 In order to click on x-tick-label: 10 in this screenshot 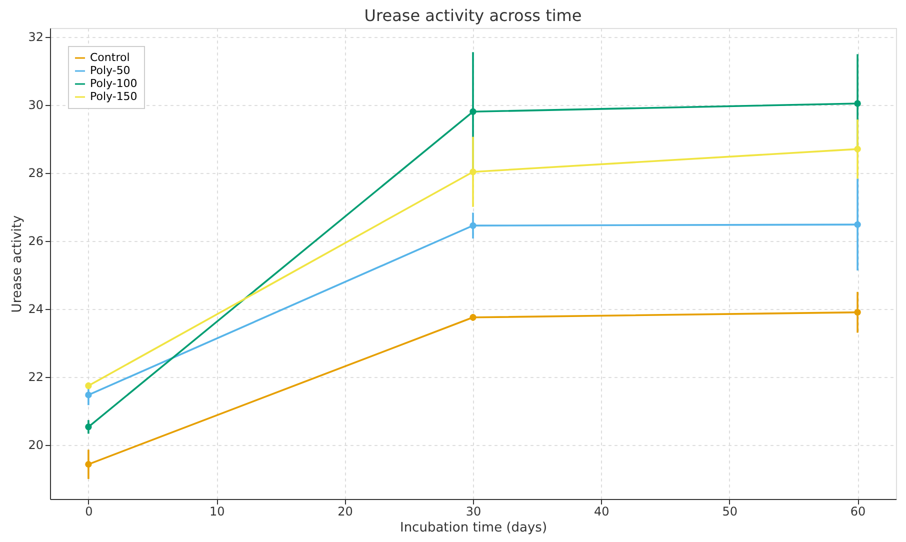, I will do `click(217, 511)`.